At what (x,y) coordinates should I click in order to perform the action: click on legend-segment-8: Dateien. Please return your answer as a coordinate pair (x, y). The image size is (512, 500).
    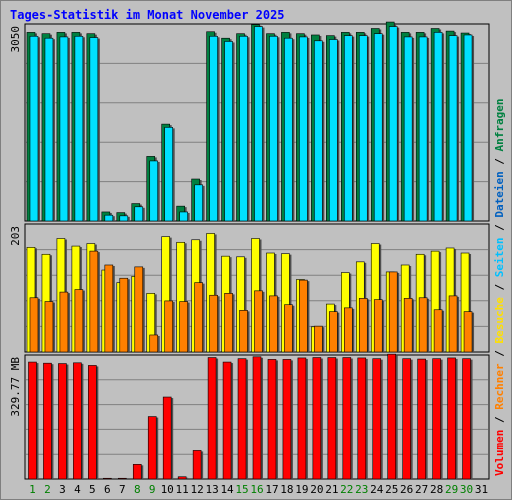
    Looking at the image, I should click on (499, 194).